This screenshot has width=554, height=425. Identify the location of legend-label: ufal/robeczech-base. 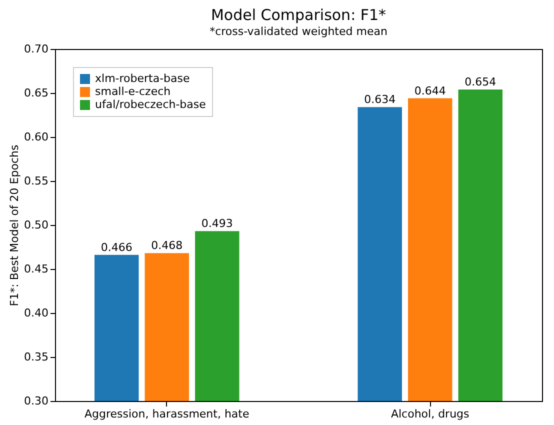
(150, 104).